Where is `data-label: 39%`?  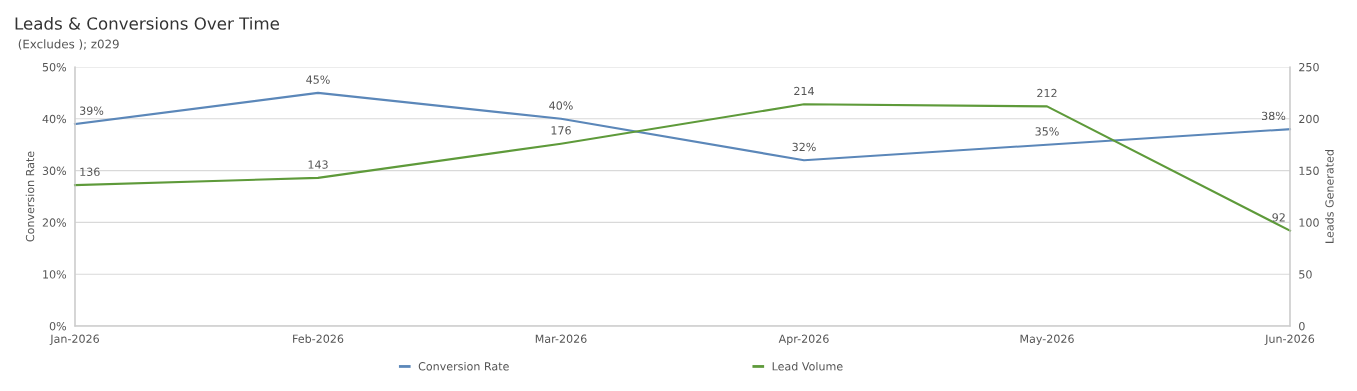 data-label: 39% is located at coordinates (92, 110).